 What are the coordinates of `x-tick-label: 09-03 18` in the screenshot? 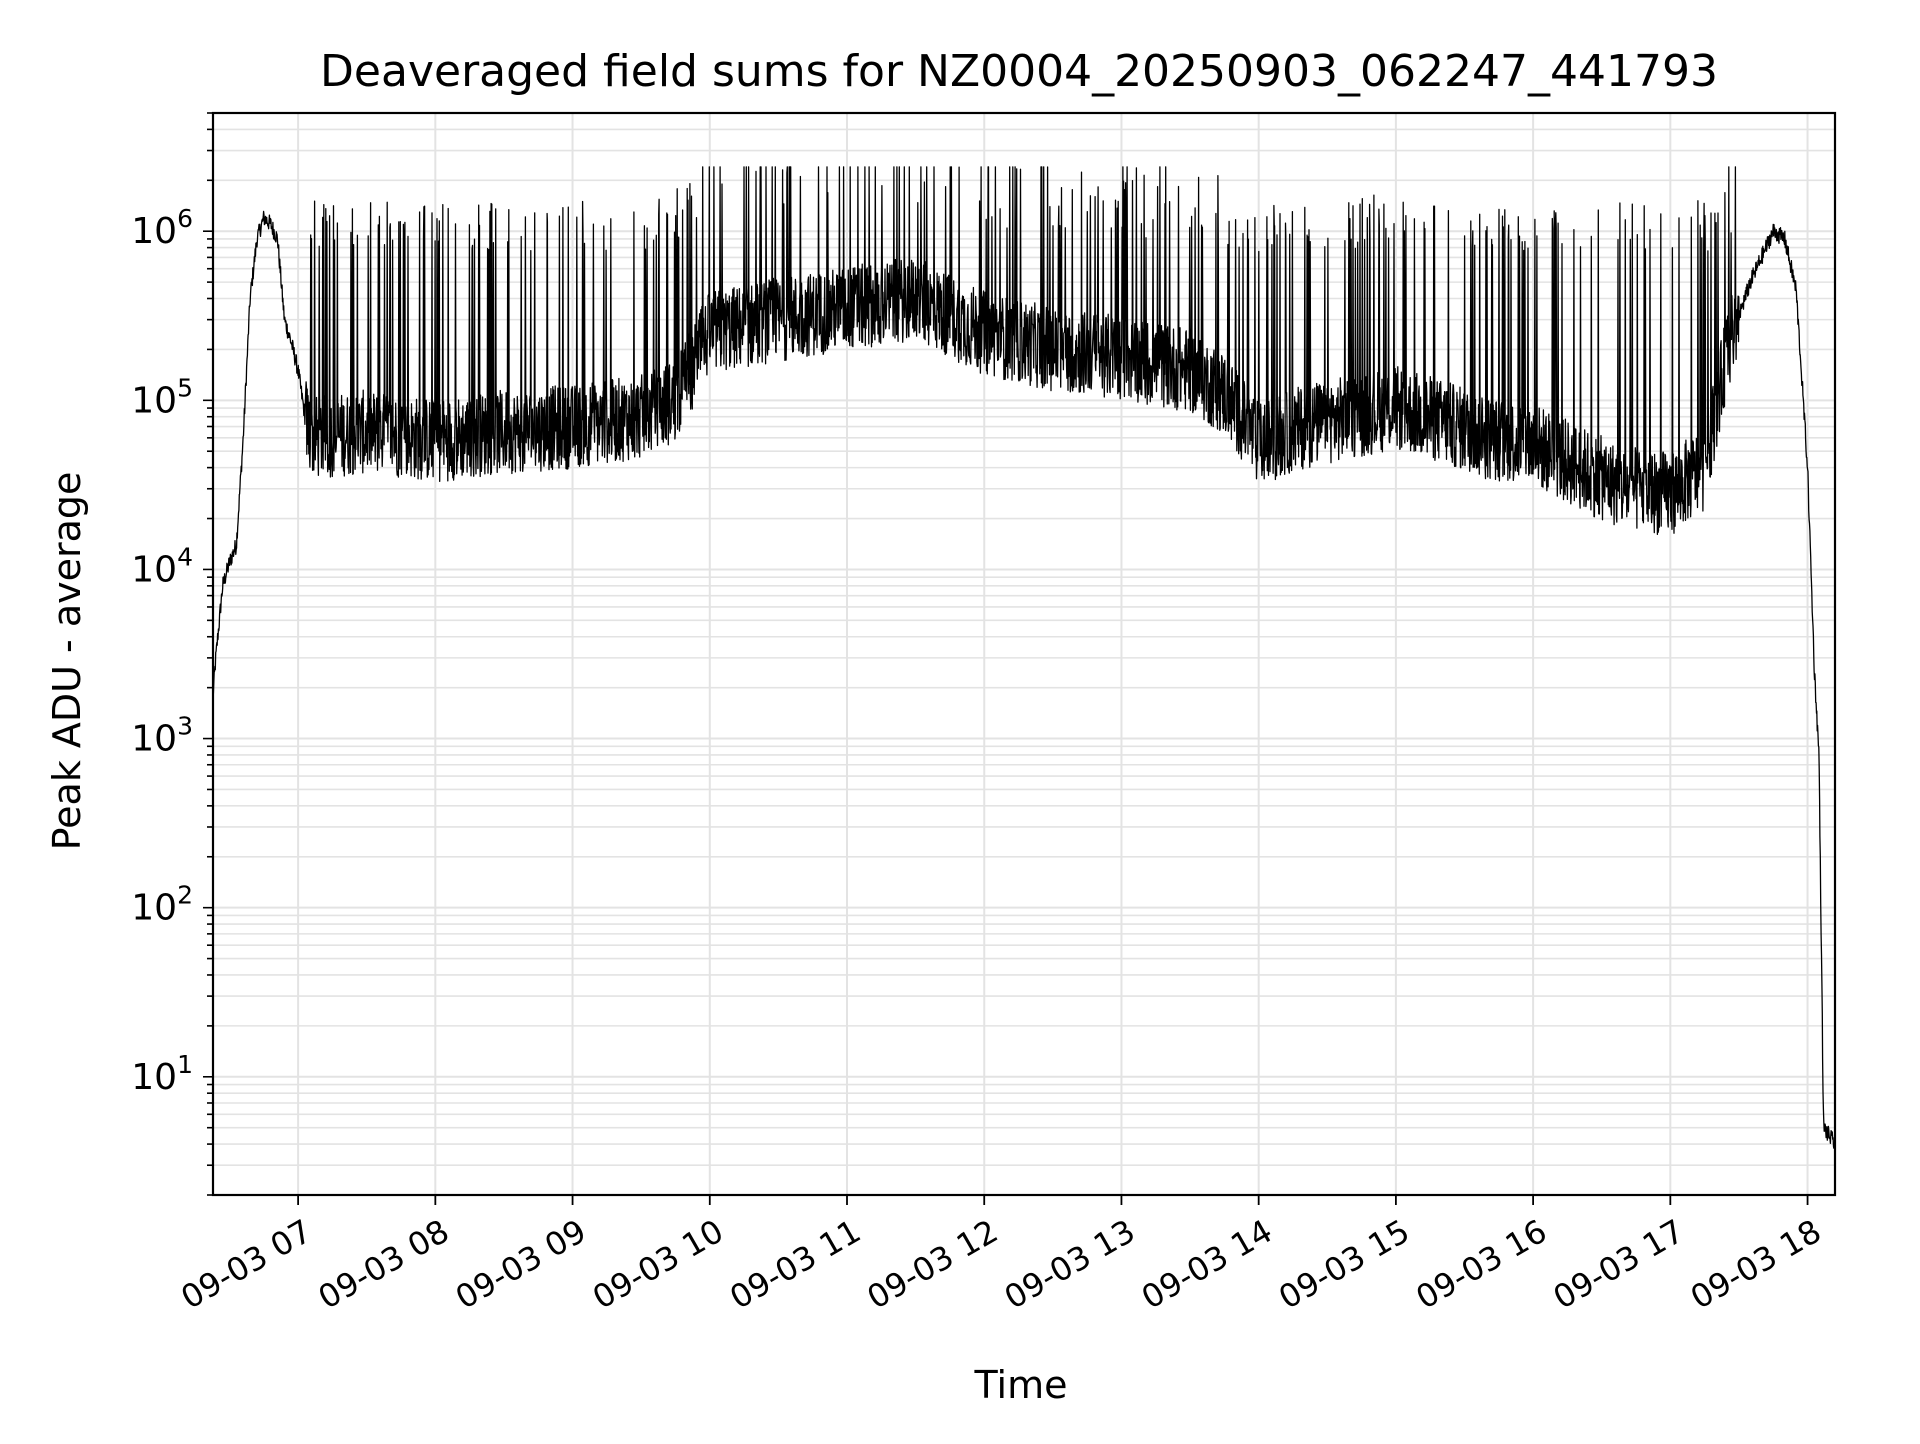 It's located at (1756, 1264).